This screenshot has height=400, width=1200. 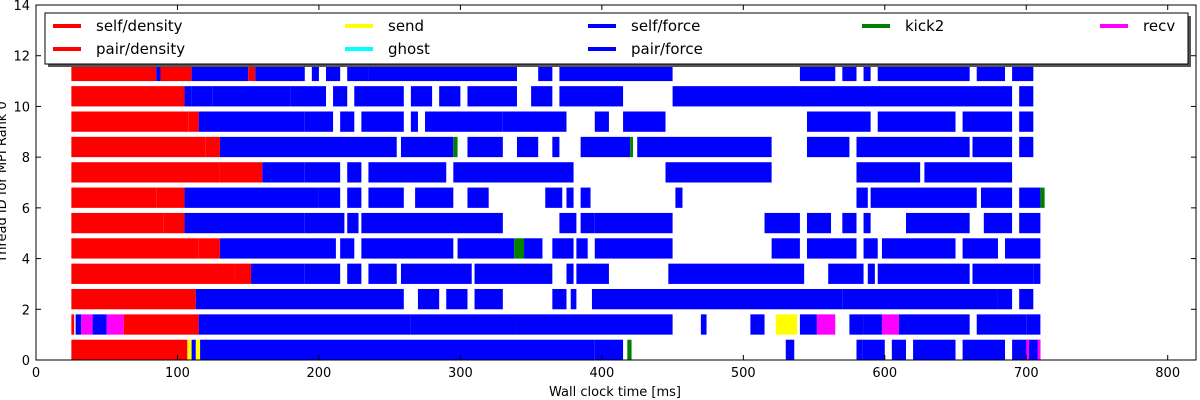 I want to click on legend-entry-label: recv, so click(x=1159, y=26).